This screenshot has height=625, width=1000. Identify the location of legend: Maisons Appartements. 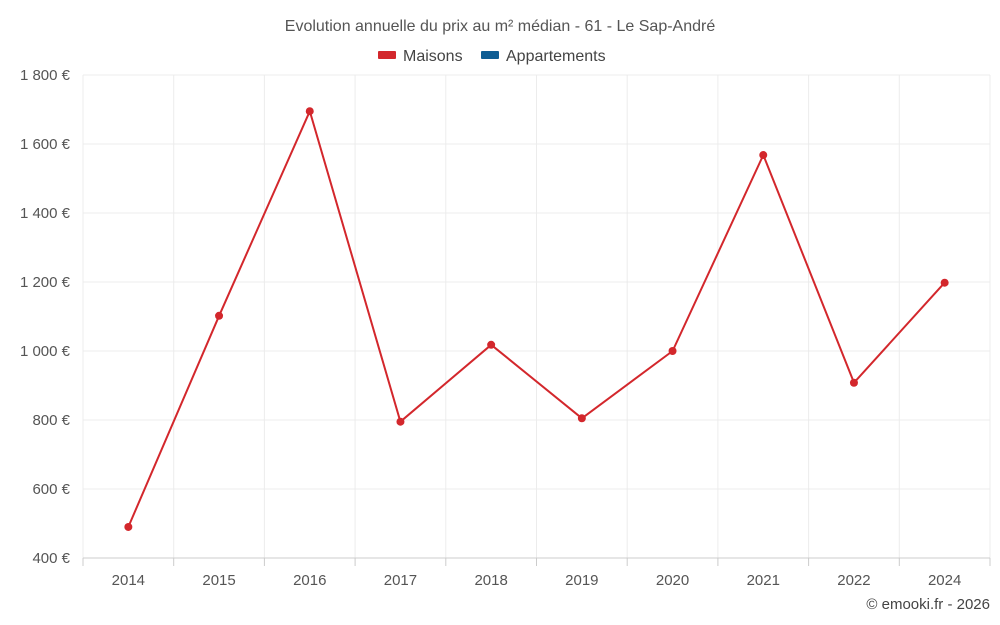
(492, 56).